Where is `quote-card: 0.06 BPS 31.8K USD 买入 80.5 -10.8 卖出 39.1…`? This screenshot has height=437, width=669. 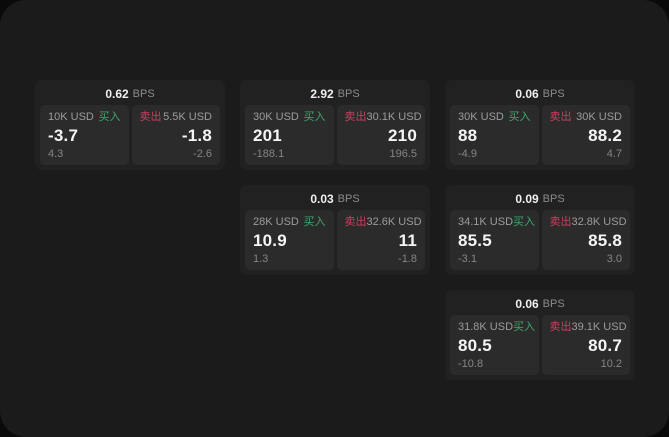 quote-card: 0.06 BPS 31.8K USD 买入 80.5 -10.8 卖出 39.1… is located at coordinates (540, 335).